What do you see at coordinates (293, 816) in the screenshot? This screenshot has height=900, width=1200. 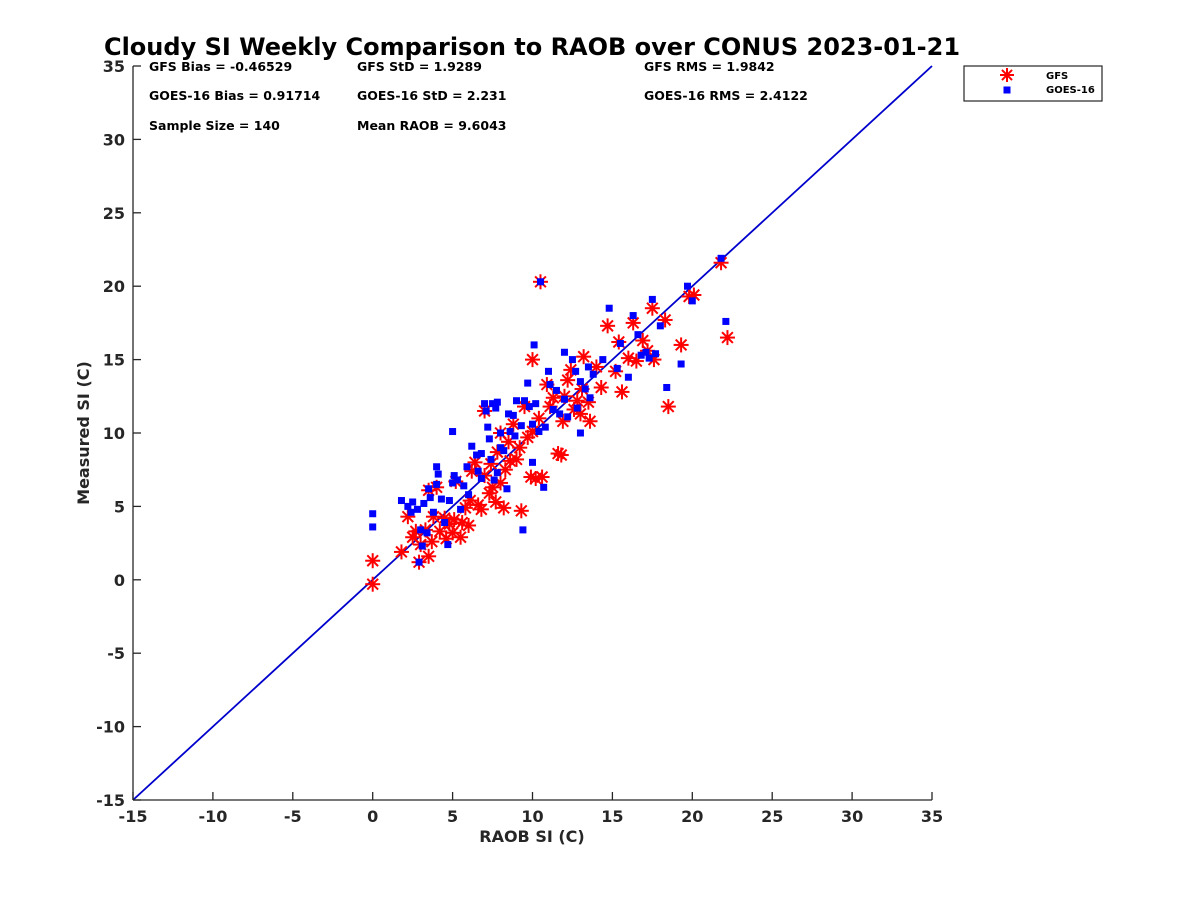 I see `x-tick-label: -5` at bounding box center [293, 816].